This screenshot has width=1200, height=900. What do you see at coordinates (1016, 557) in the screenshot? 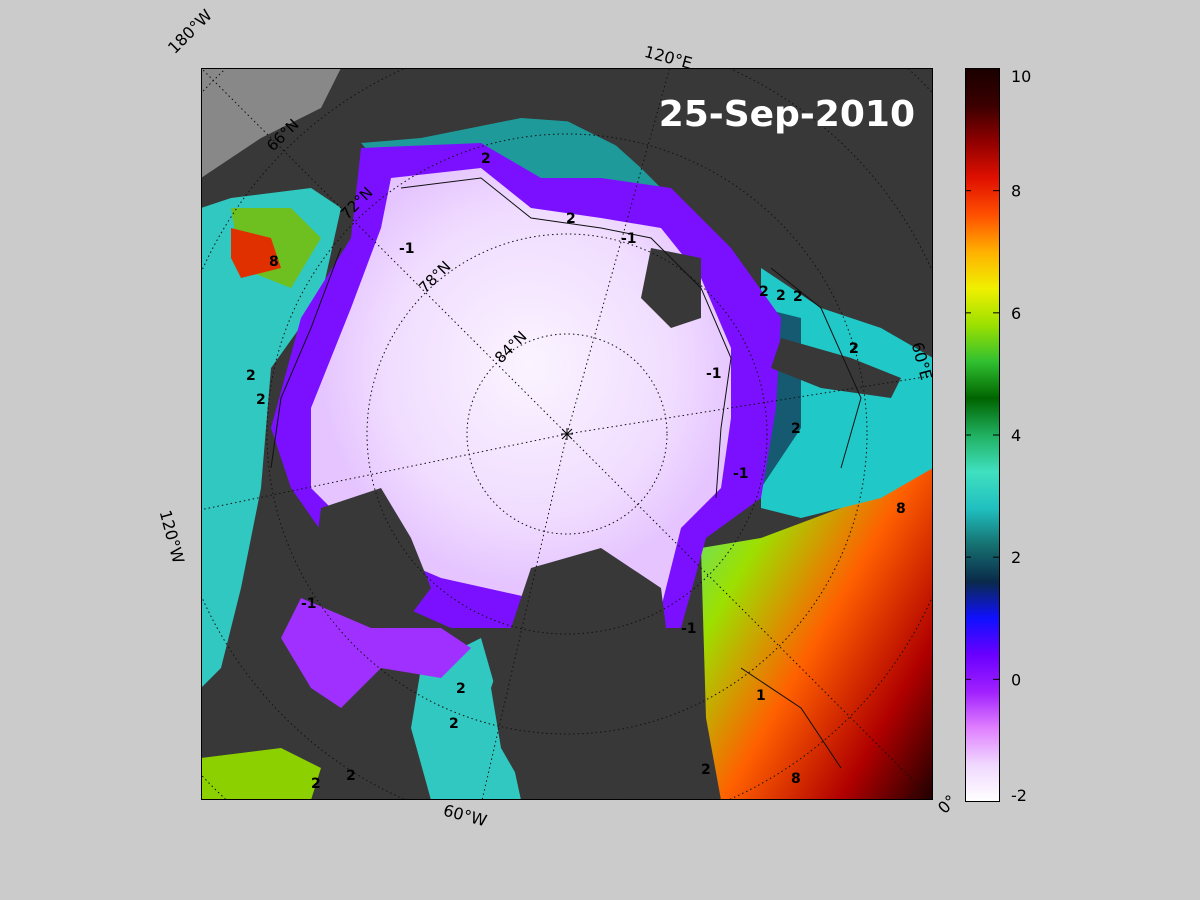
I see `colorbar-tick-label: 2` at bounding box center [1016, 557].